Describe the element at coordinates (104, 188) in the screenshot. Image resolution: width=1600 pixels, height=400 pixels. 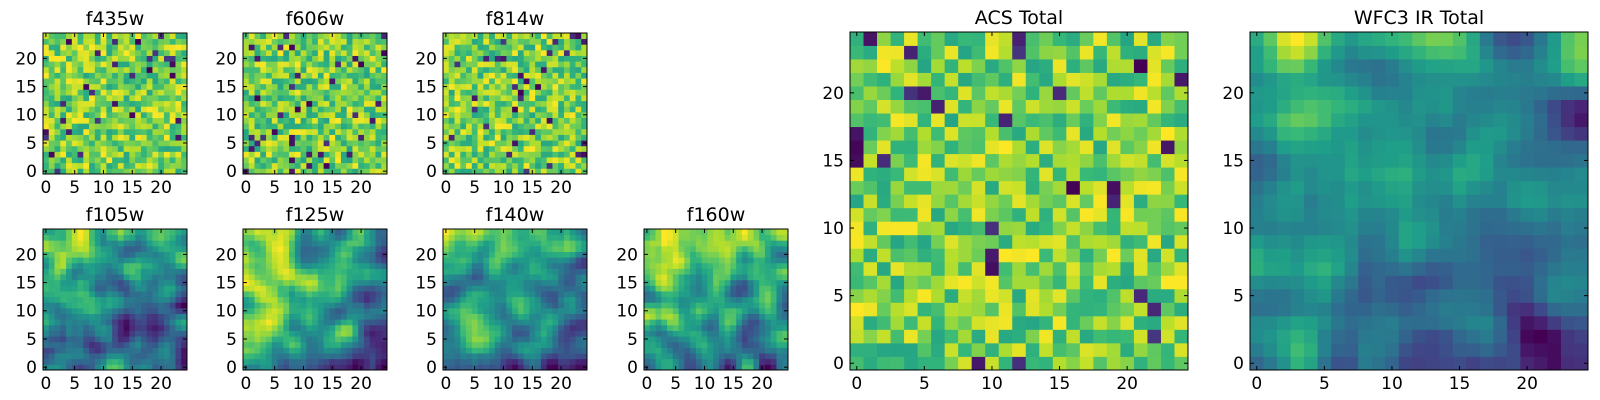
I see `x-tick-label: 10` at that location.